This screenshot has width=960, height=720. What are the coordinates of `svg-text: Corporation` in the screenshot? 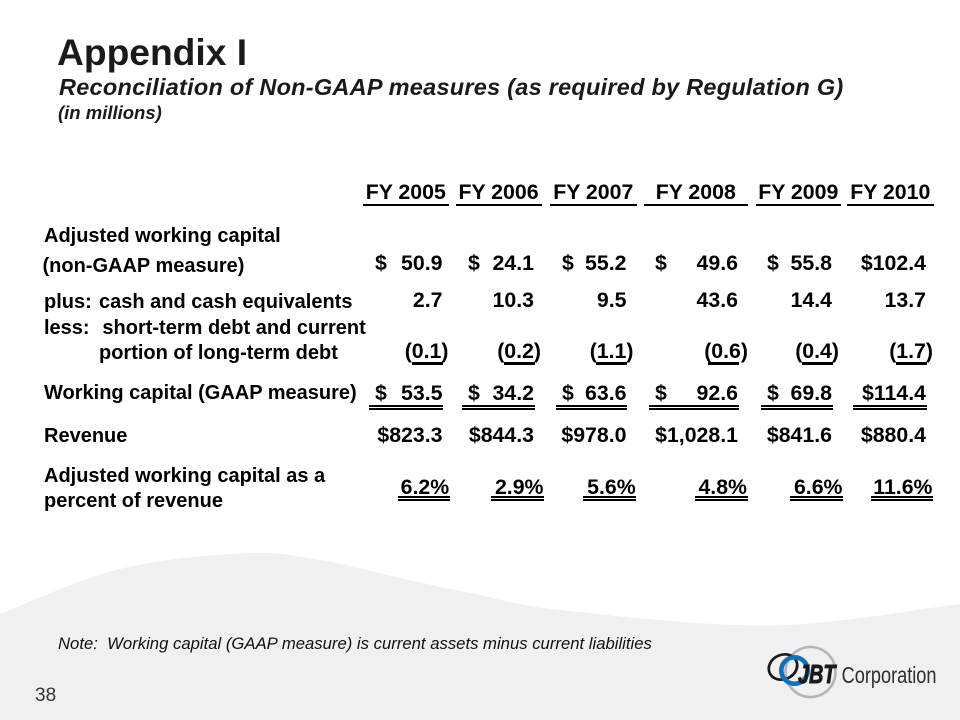 It's located at (889, 676).